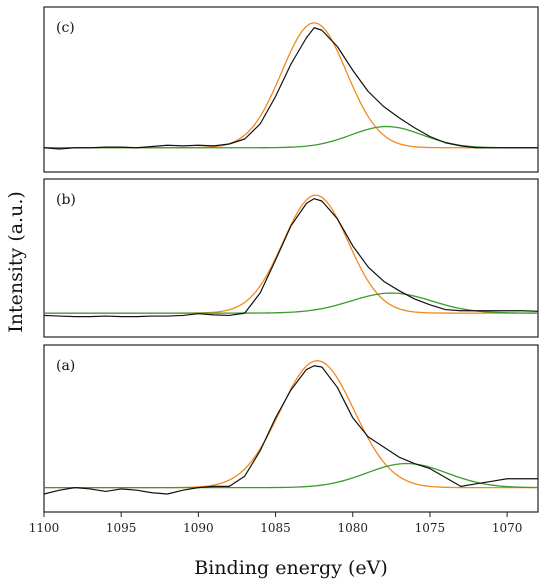 The height and width of the screenshot is (587, 550). Describe the element at coordinates (65, 366) in the screenshot. I see `panel-label: (a)` at that location.